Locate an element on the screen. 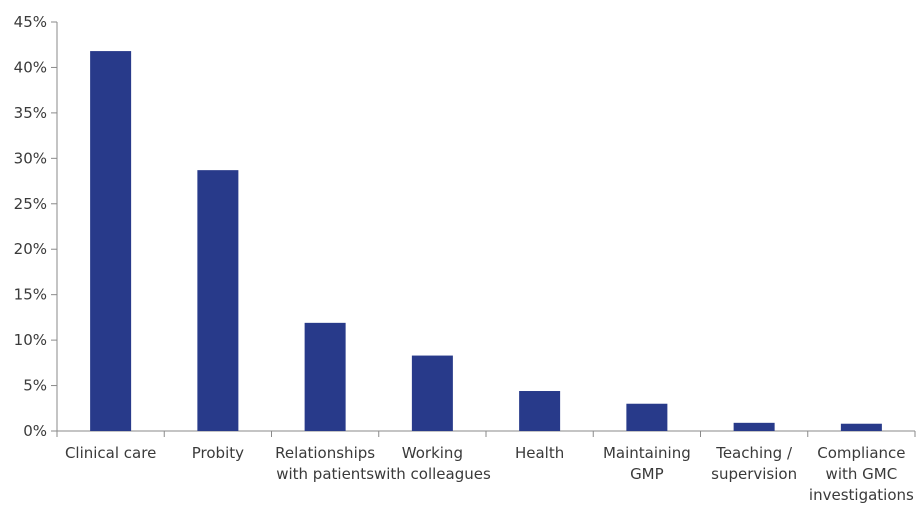 The image size is (921, 508). x-category-label: Maintaining GMP is located at coordinates (647, 463).